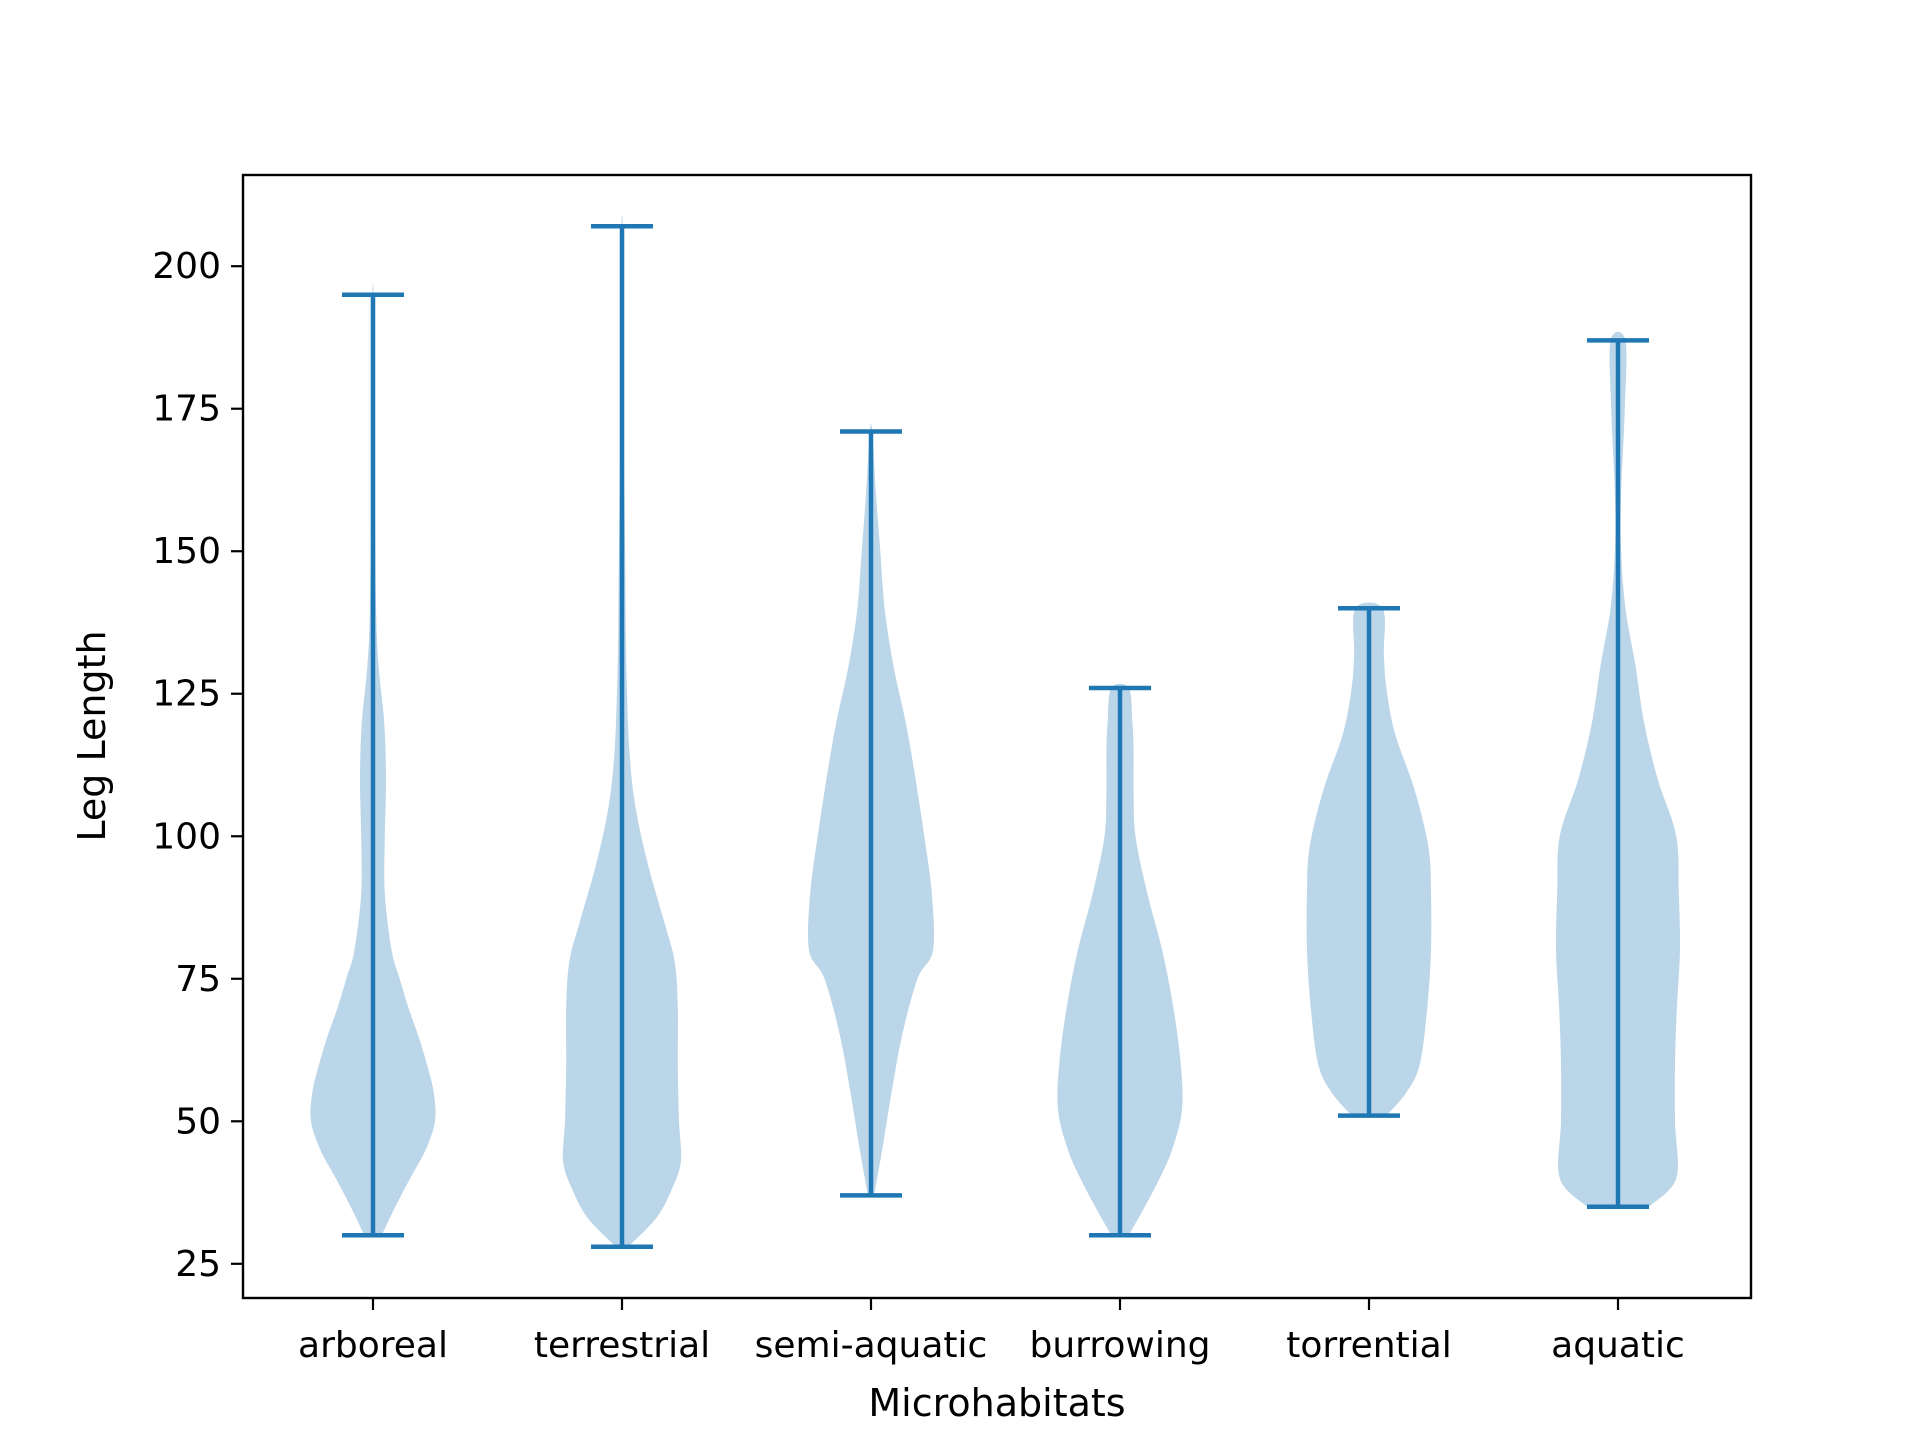  What do you see at coordinates (1368, 1345) in the screenshot?
I see `x-tick-label-torrential: torrential` at bounding box center [1368, 1345].